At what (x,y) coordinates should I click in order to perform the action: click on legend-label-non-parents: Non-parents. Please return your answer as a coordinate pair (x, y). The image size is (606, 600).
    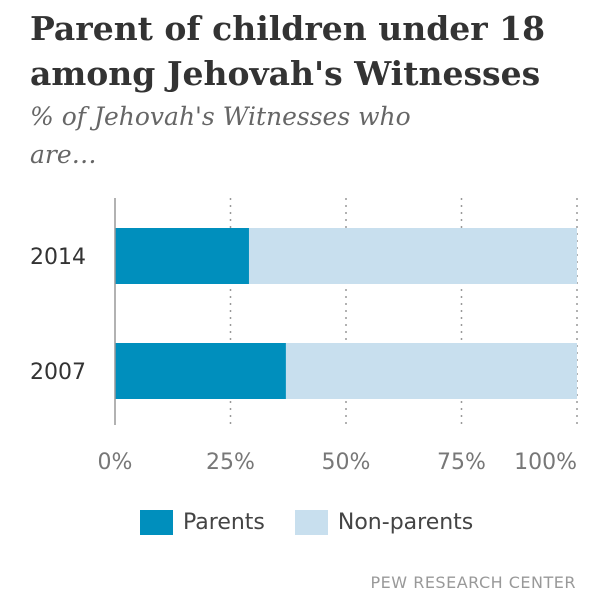
    Looking at the image, I should click on (405, 522).